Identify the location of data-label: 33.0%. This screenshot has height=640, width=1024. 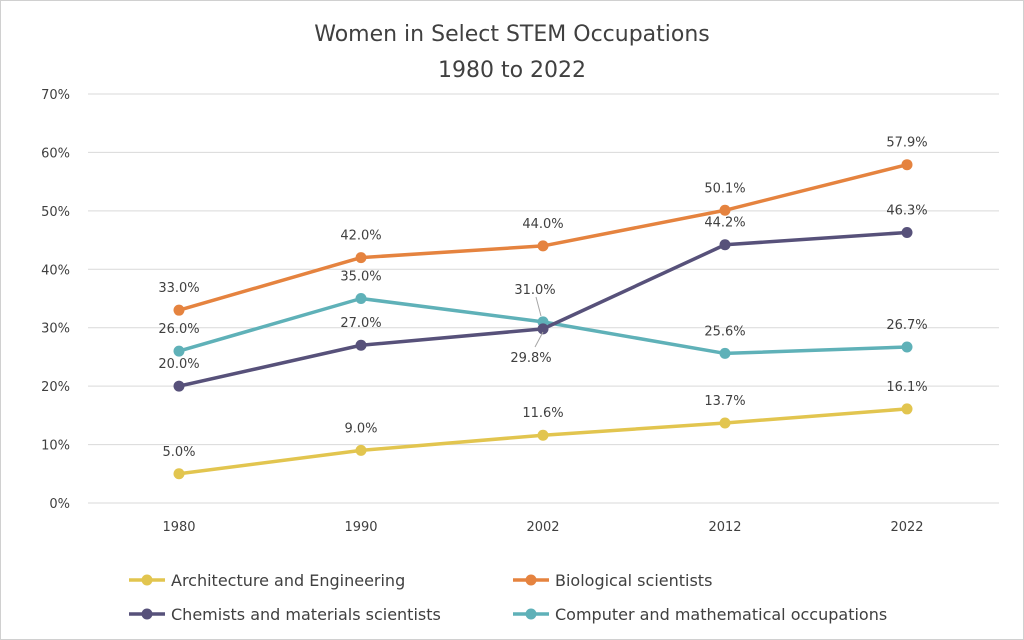
(178, 288).